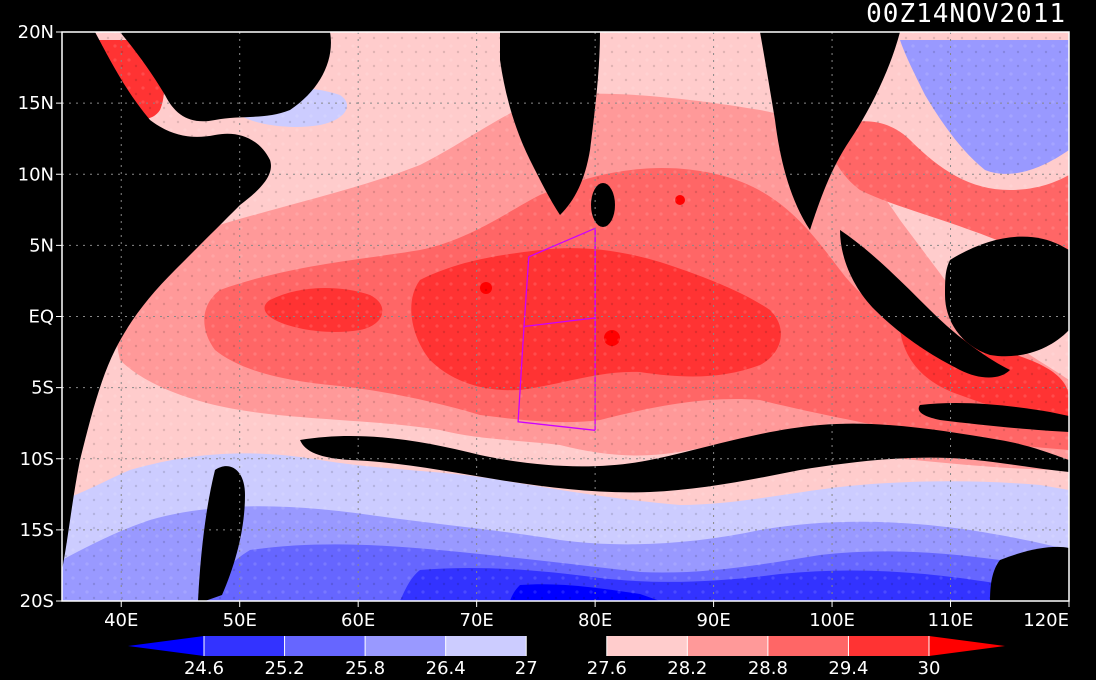 This screenshot has height=680, width=1096. I want to click on lat-tick-label: 15N, so click(36, 103).